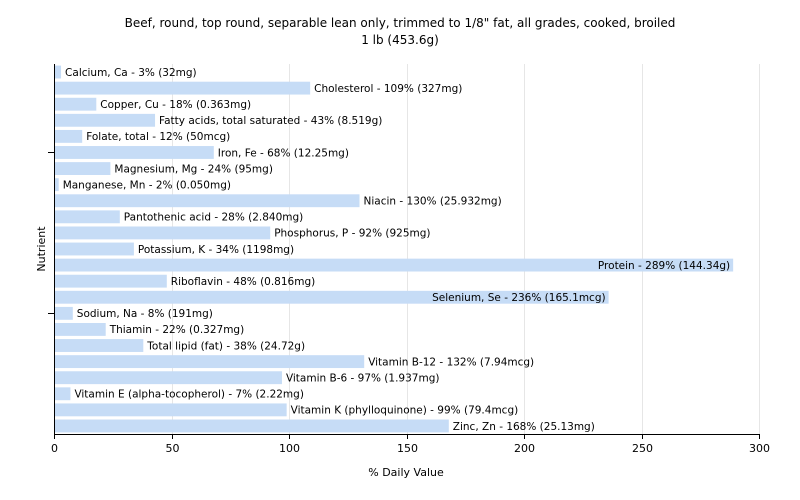  Describe the element at coordinates (243, 282) in the screenshot. I see `data-label: Riboflavin - 48% (0.816mg)` at that location.